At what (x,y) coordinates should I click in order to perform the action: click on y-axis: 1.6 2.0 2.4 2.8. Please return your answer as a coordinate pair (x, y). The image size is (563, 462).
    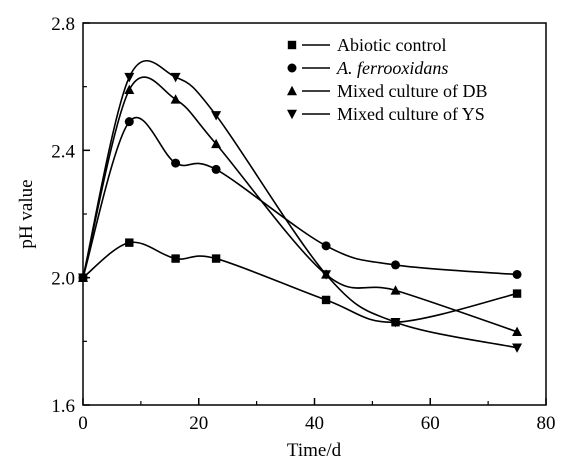
    Looking at the image, I should click on (70, 215).